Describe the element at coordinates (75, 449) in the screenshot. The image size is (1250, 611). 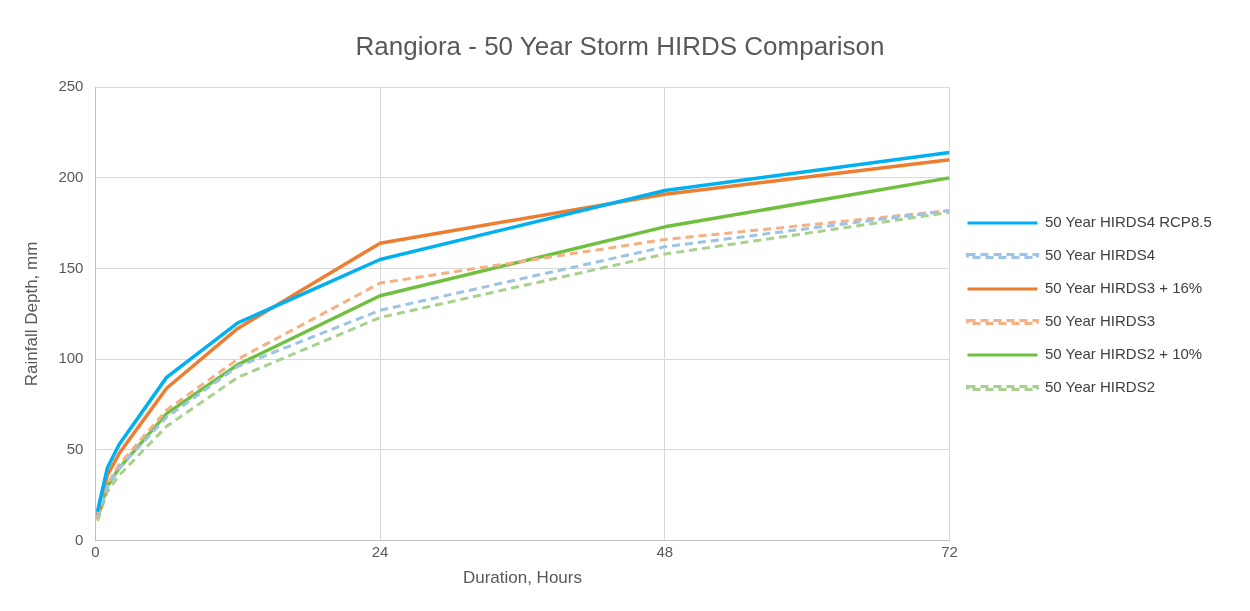
I see `y-tick-label: 50` at that location.